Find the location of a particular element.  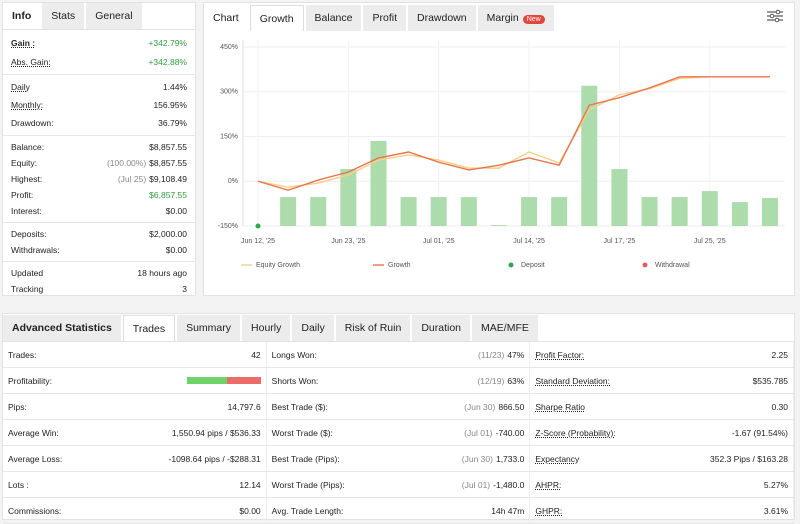

stat-value: 352.3 Pips / $163.28 is located at coordinates (749, 458).